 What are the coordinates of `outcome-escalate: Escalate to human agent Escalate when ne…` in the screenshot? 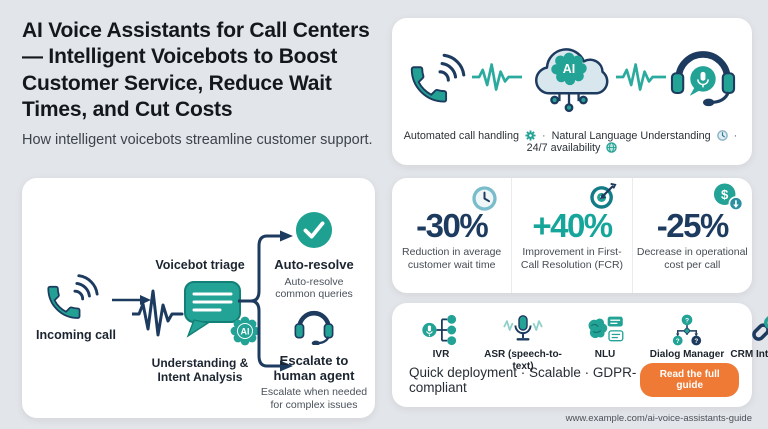 It's located at (314, 358).